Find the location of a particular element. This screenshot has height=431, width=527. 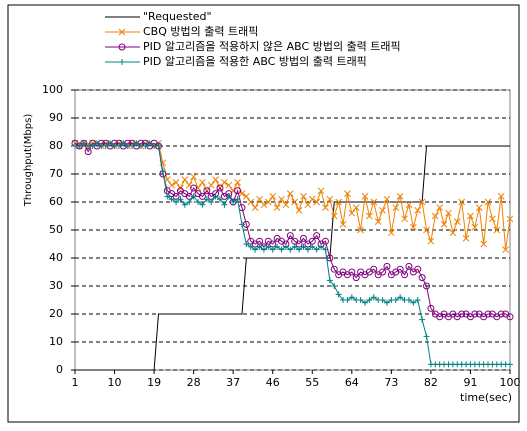

x-tick-label: 73 is located at coordinates (391, 382).